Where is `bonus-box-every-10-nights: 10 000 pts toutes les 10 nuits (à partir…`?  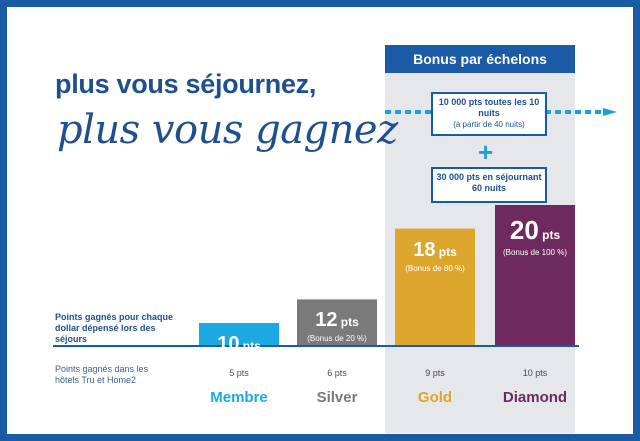 bonus-box-every-10-nights: 10 000 pts toutes les 10 nuits (à partir… is located at coordinates (489, 114).